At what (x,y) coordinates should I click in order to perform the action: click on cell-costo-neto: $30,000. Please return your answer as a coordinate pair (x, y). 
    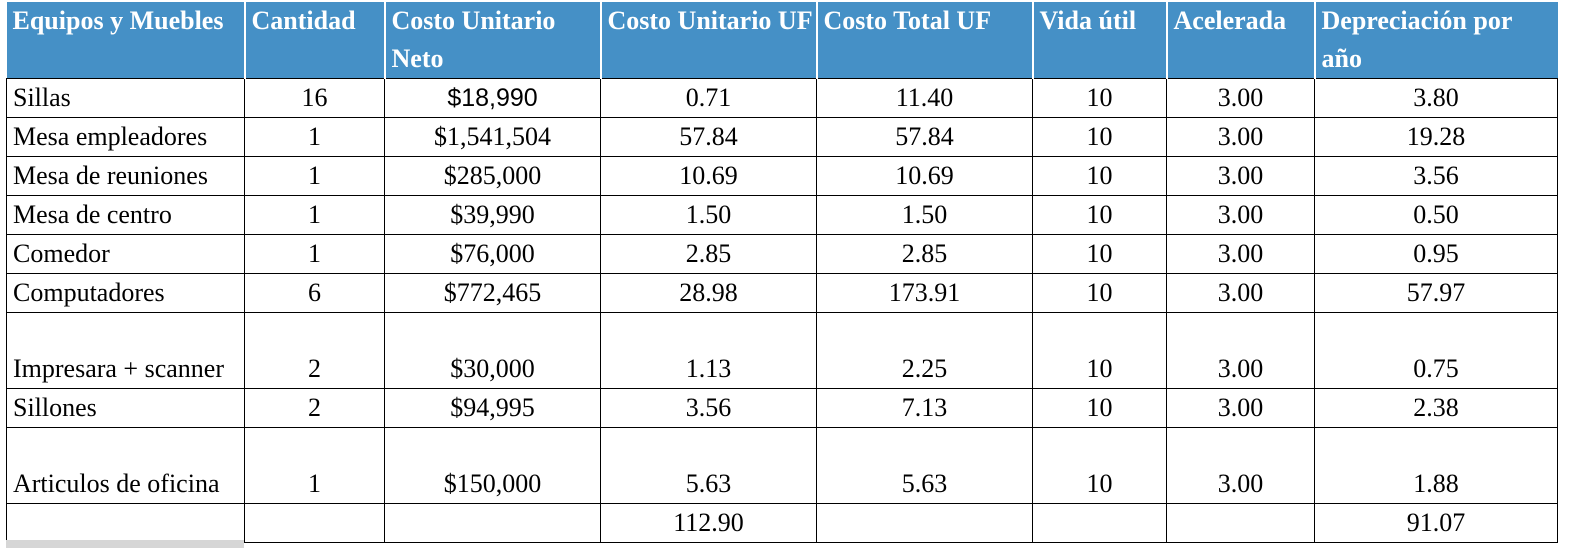
    Looking at the image, I should click on (493, 351).